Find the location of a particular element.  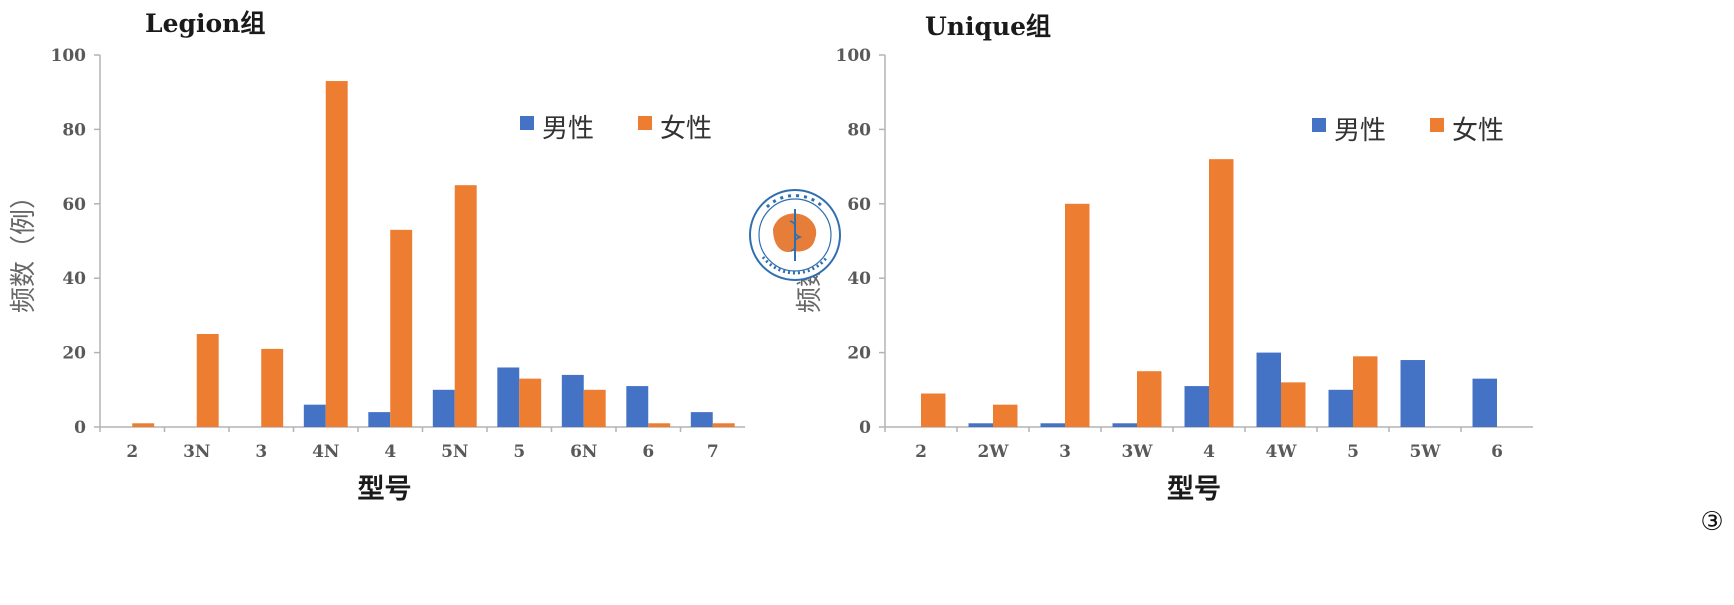

medical-association-seal-icon is located at coordinates (795, 235).